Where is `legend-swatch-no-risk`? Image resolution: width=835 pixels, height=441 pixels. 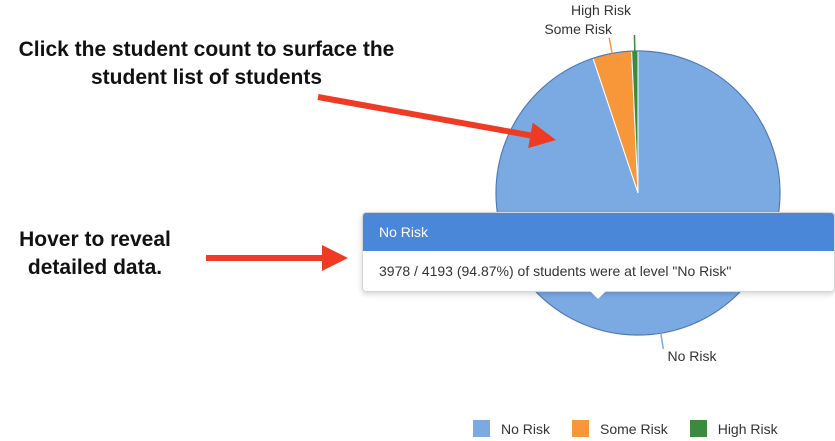
legend-swatch-no-risk is located at coordinates (481, 428).